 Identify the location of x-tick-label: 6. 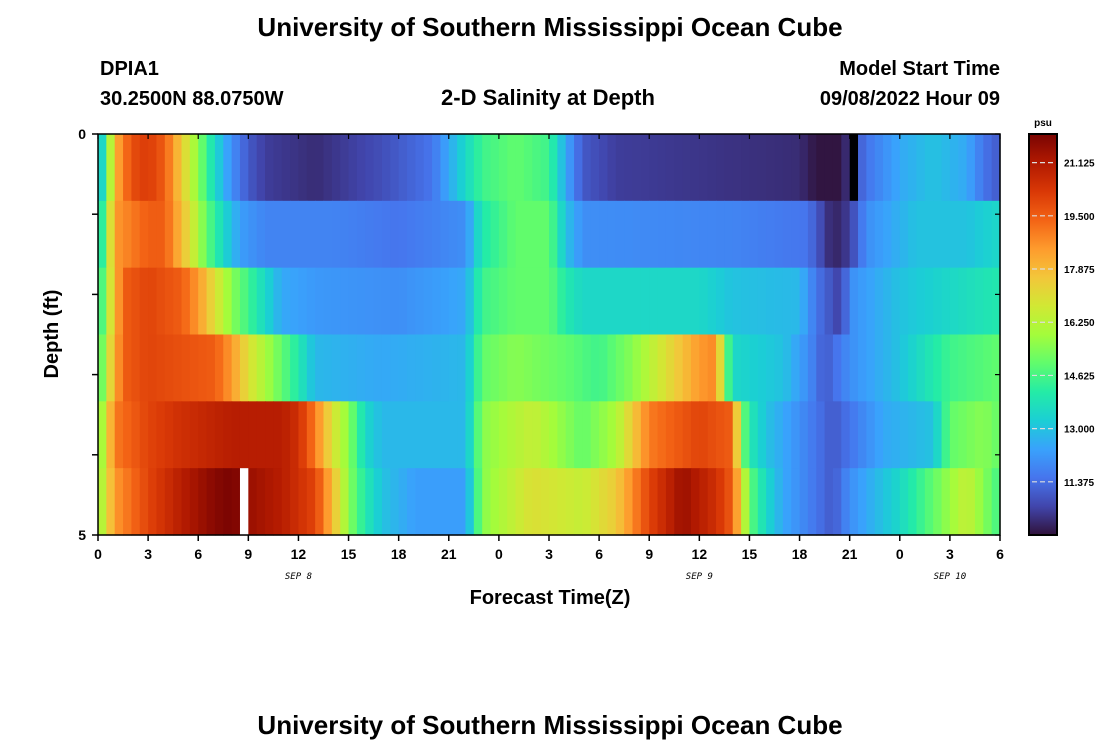
(198, 554).